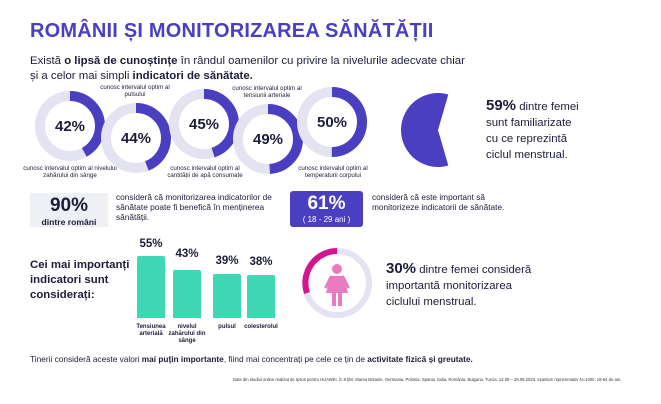 The image size is (661, 404). I want to click on stat-61-box: 61% ( 18 - 29 ani ), so click(326, 209).